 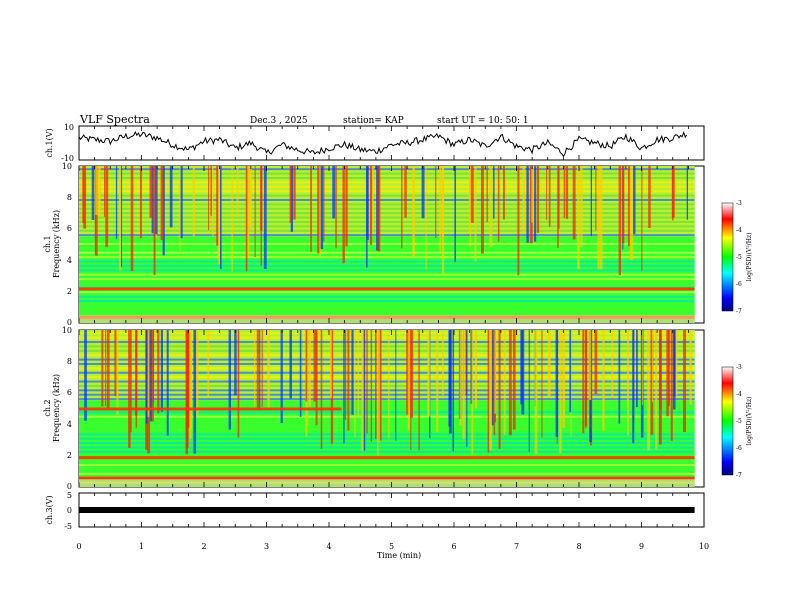 What do you see at coordinates (641, 546) in the screenshot?
I see `xtick-label-9: 9` at bounding box center [641, 546].